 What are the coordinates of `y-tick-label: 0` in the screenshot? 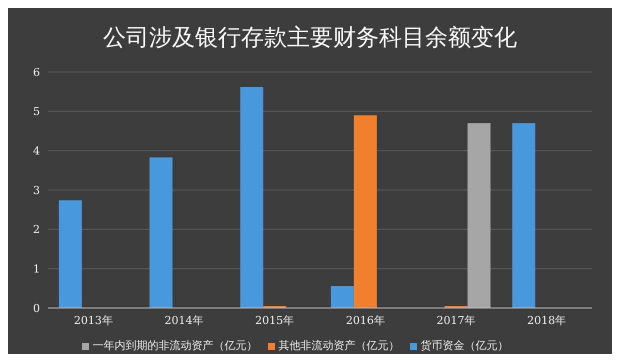 It's located at (36, 308).